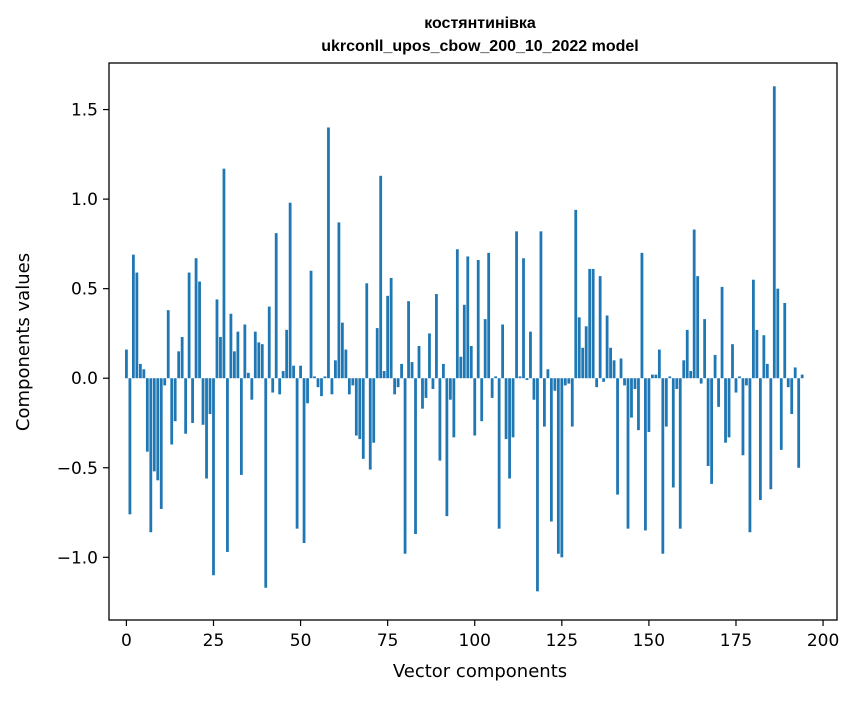 This screenshot has height=701, width=867. What do you see at coordinates (479, 46) in the screenshot?
I see `chart-subtitle: ukrconll_upos_cbow_200_10_2022 model` at bounding box center [479, 46].